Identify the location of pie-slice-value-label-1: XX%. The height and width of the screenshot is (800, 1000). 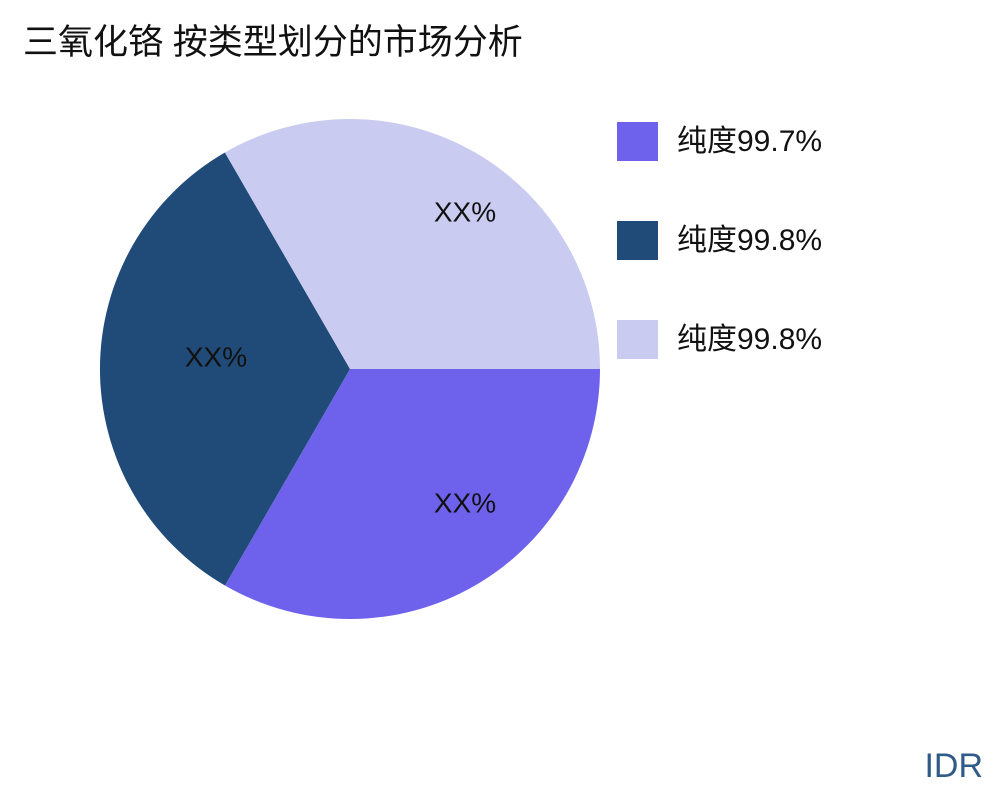
(216, 357).